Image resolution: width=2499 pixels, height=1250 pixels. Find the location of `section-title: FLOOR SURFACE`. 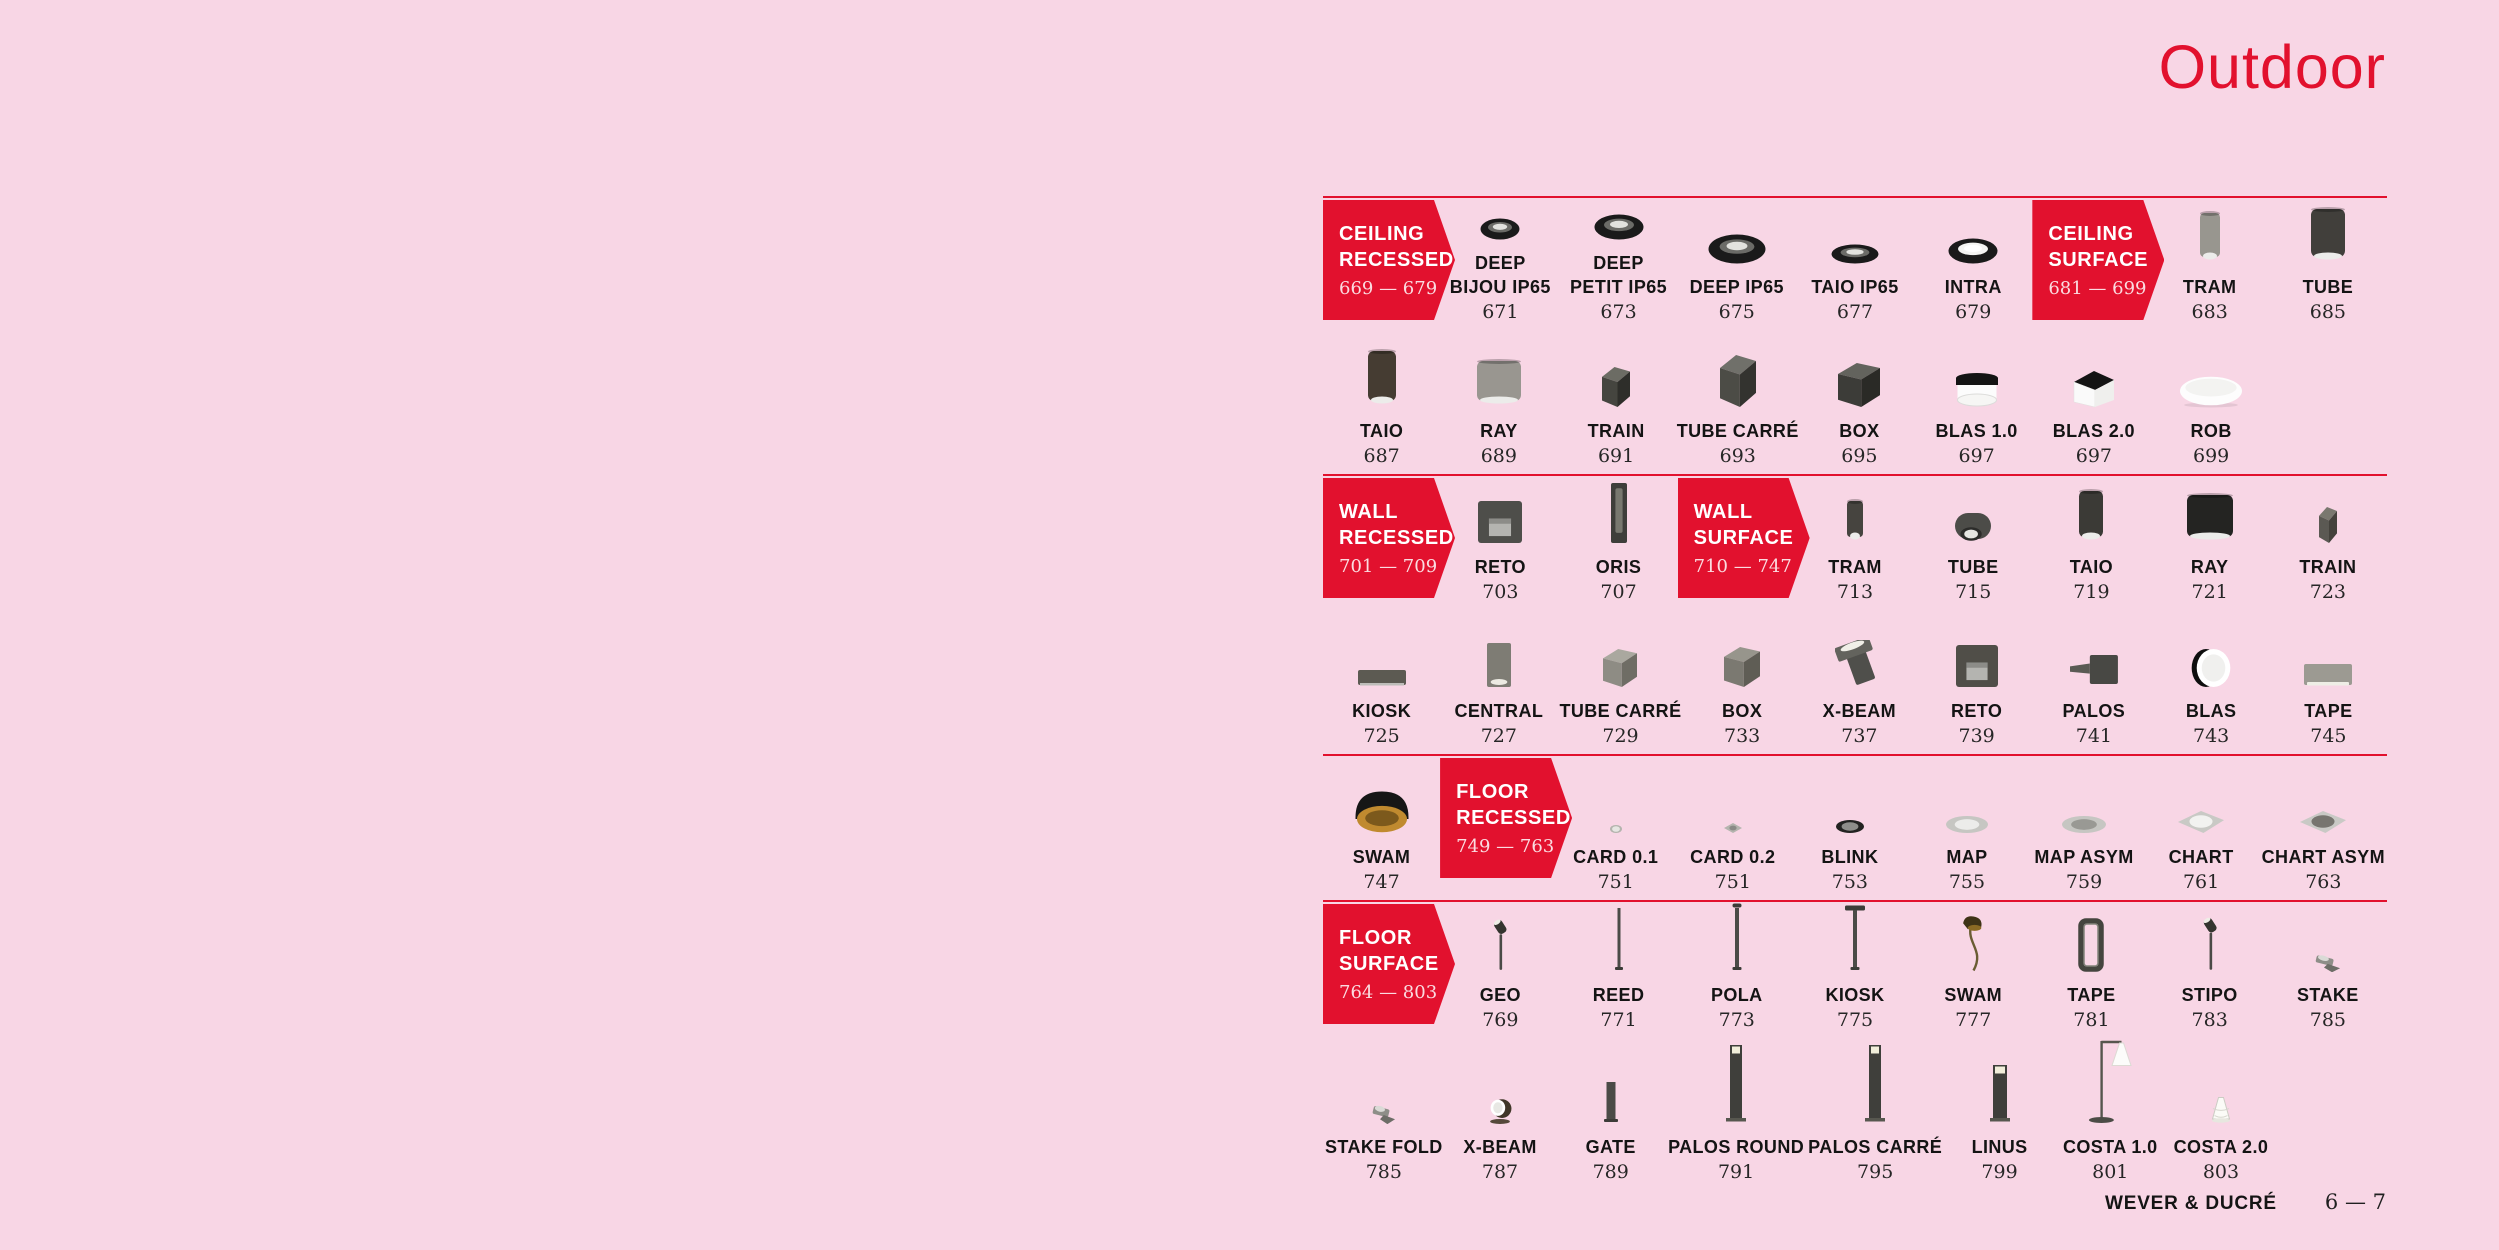

section-title: FLOOR SURFACE is located at coordinates (1389, 950).